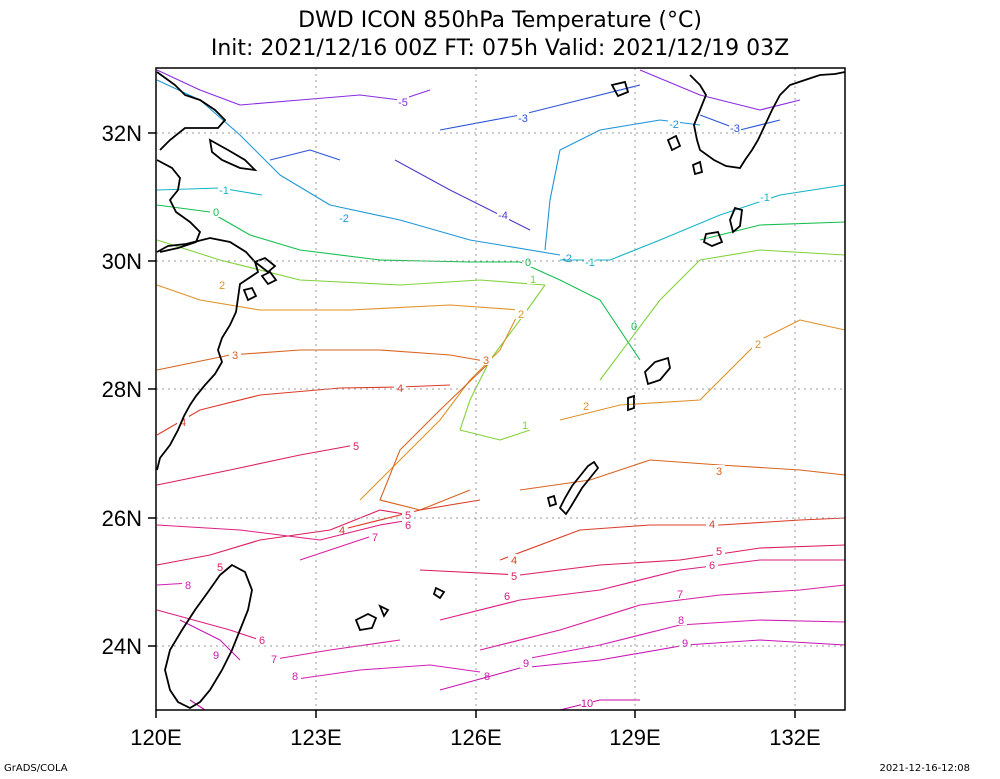 Image resolution: width=1000 pixels, height=779 pixels. I want to click on okinawa-island, so click(579, 488).